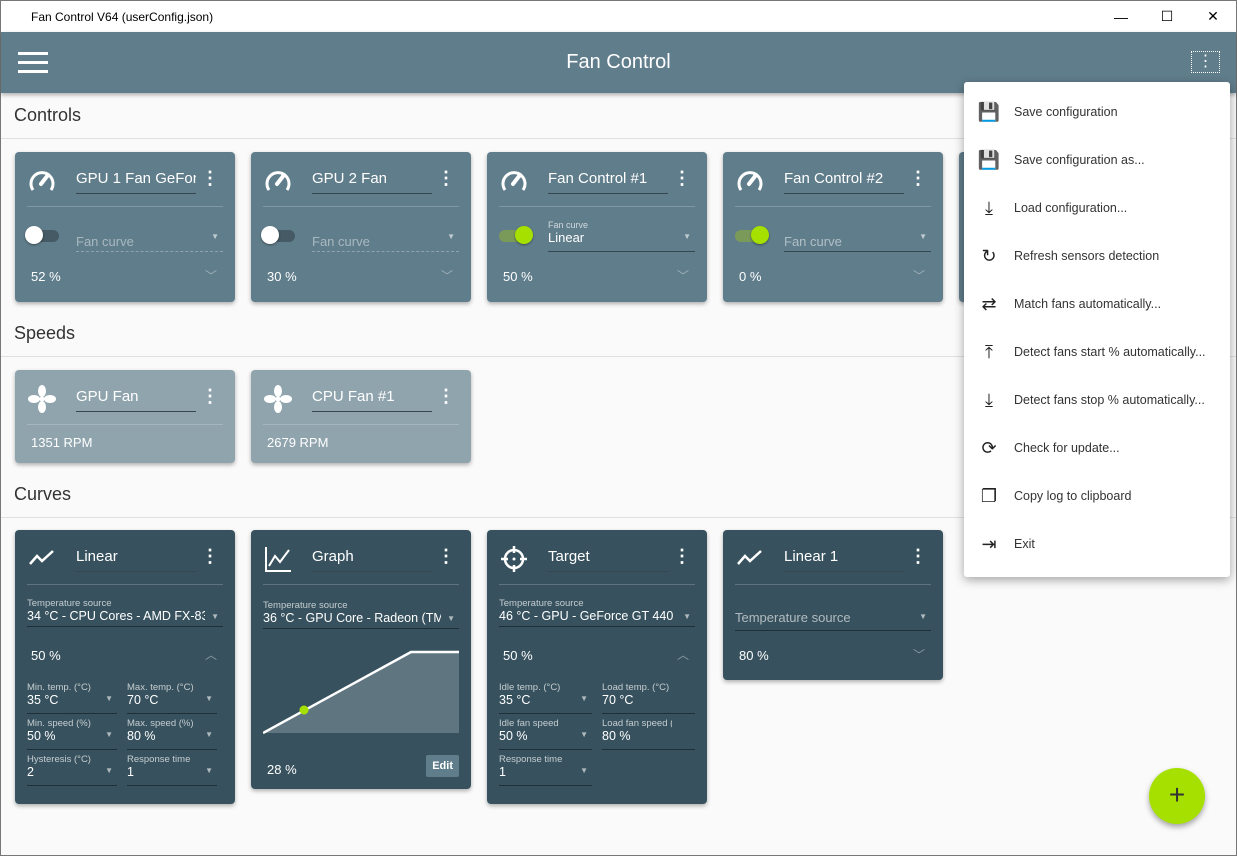  Describe the element at coordinates (172, 697) in the screenshot. I see `curve-param-field: Max. temp. (°C) 70 °C ▼` at that location.